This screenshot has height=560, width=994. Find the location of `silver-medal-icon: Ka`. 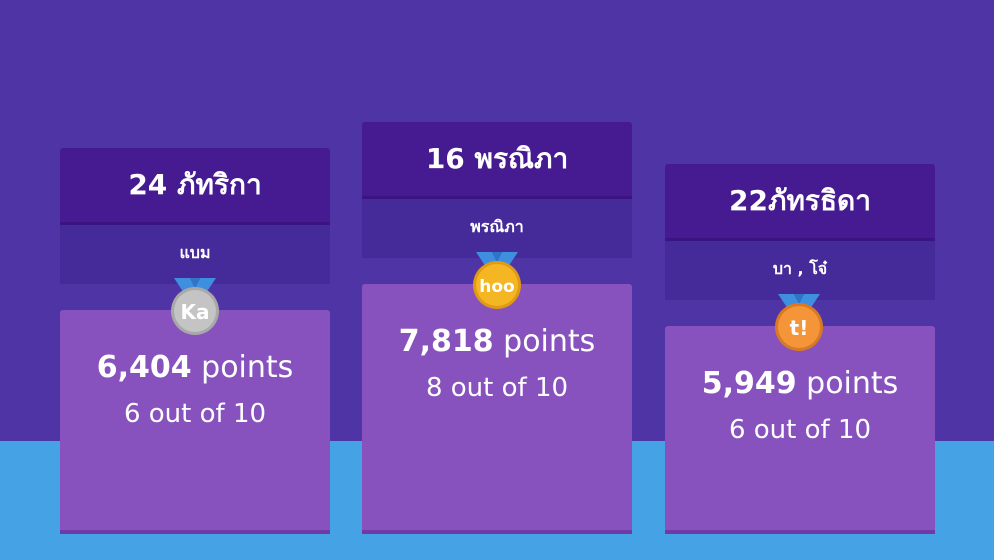

silver-medal-icon: Ka is located at coordinates (195, 306).